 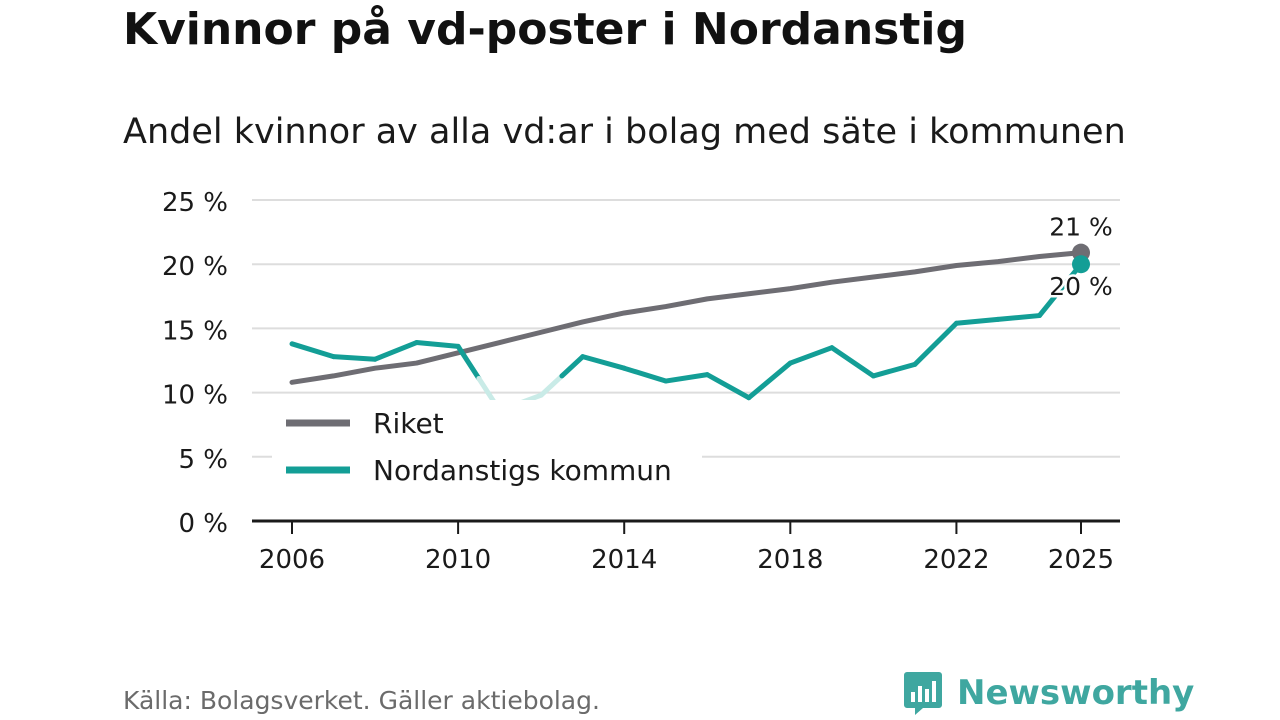 What do you see at coordinates (195, 203) in the screenshot?
I see `y-tick-label: 25 %` at bounding box center [195, 203].